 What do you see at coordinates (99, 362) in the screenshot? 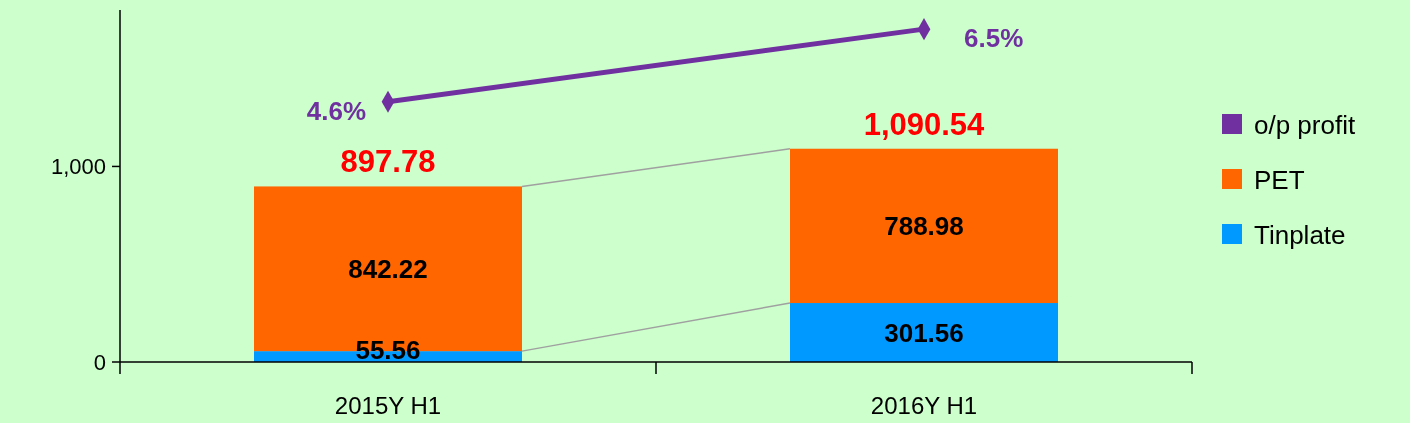
I see `y-tick-label: 0` at bounding box center [99, 362].